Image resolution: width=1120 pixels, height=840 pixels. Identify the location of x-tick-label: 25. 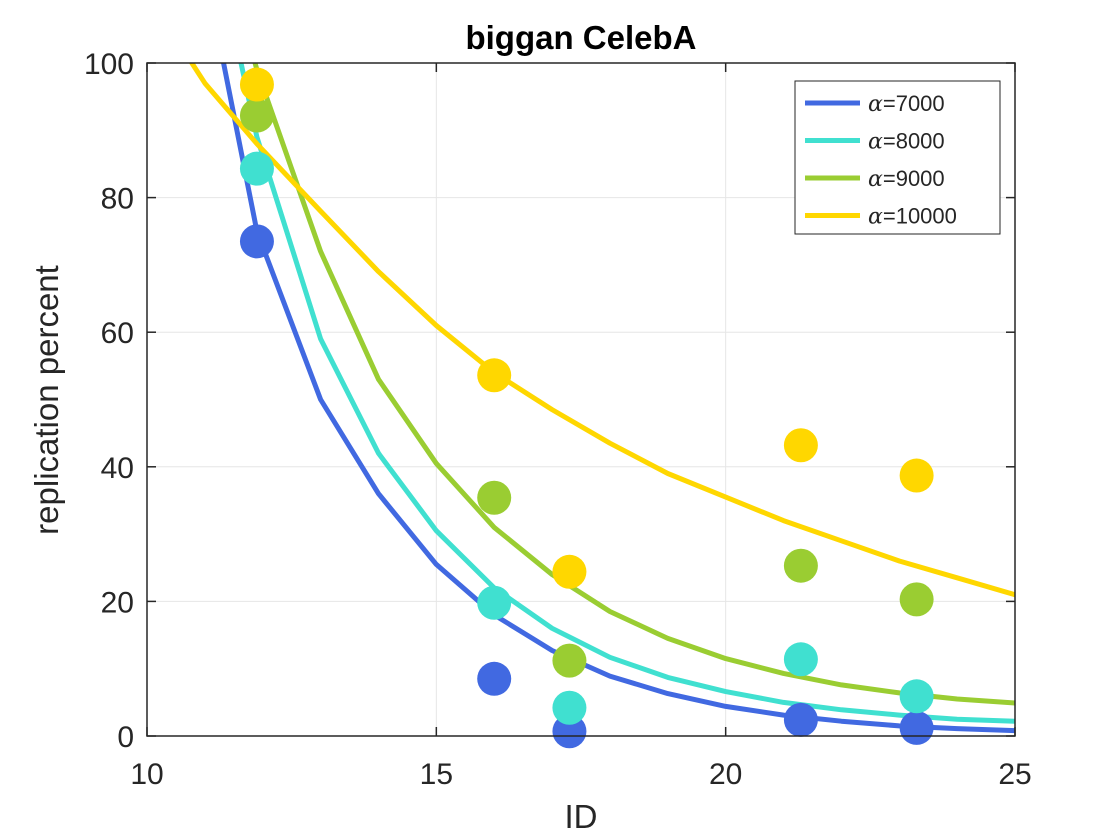
(1014, 774).